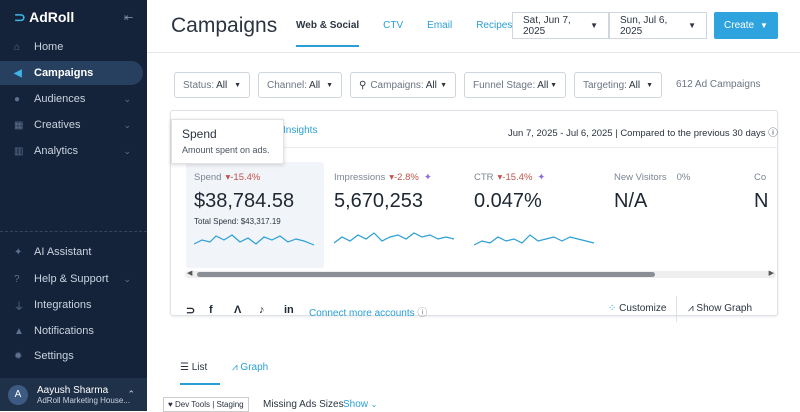  I want to click on scroll-right-icon: ▶, so click(771, 273).